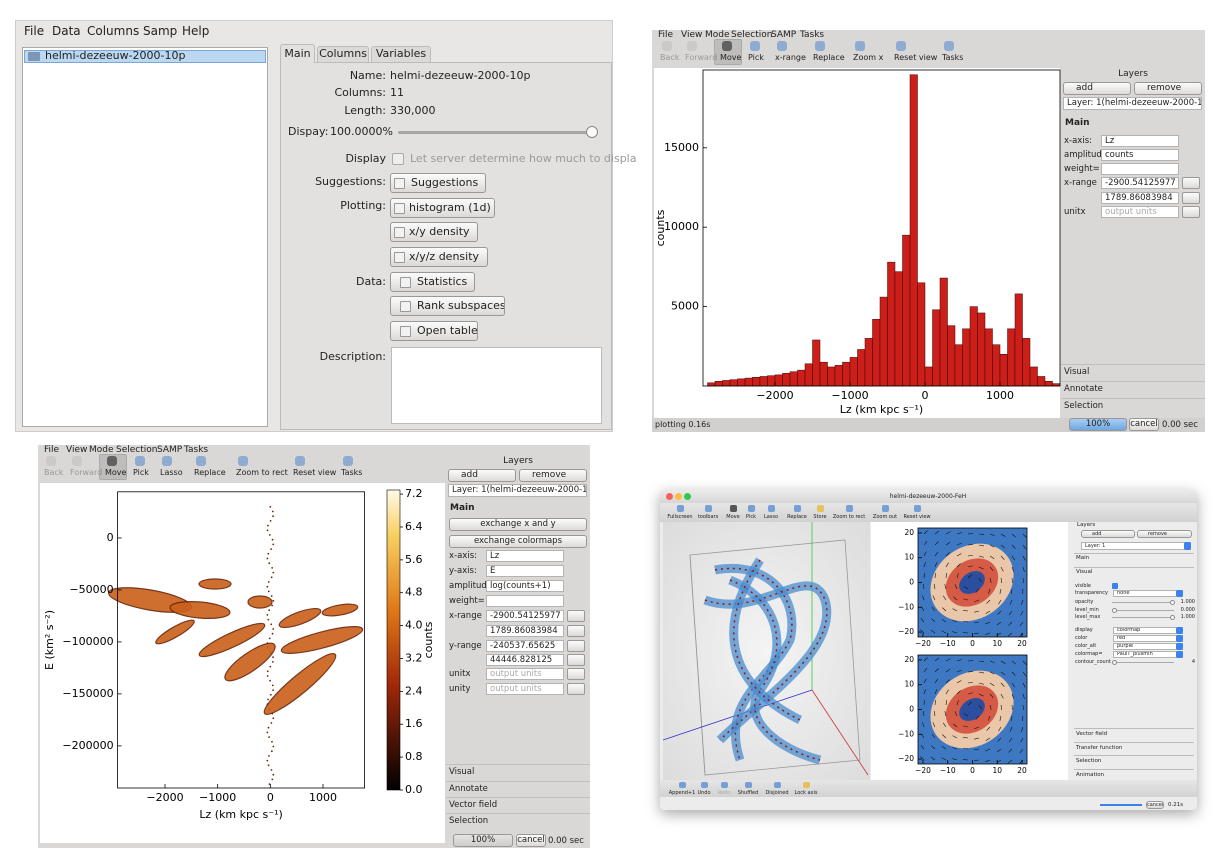 This screenshot has height=866, width=1218. What do you see at coordinates (868, 58) in the screenshot?
I see `toolbar-button: Zoom x` at bounding box center [868, 58].